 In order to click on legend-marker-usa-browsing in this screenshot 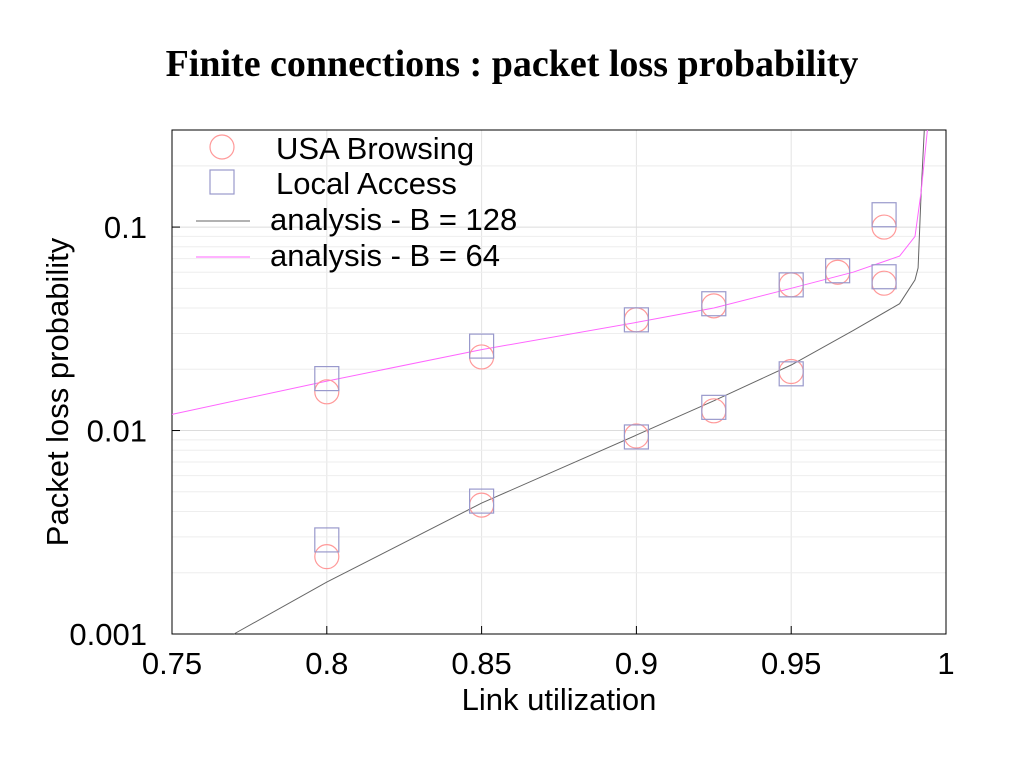, I will do `click(222, 147)`.